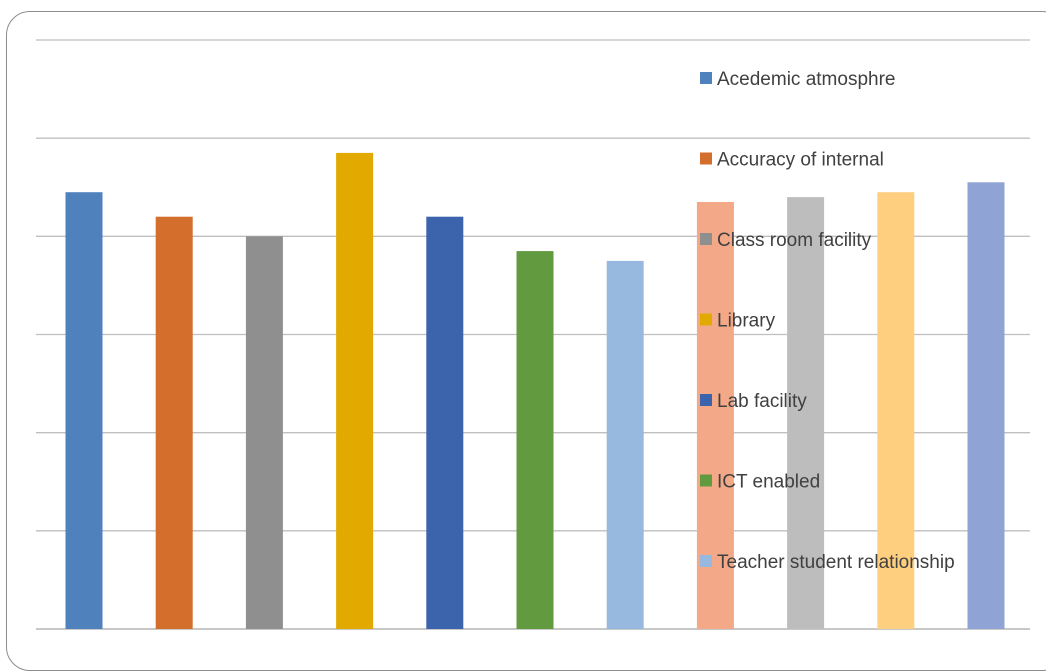 The image size is (1046, 671). What do you see at coordinates (762, 401) in the screenshot?
I see `legend-label-5: Lab facility` at bounding box center [762, 401].